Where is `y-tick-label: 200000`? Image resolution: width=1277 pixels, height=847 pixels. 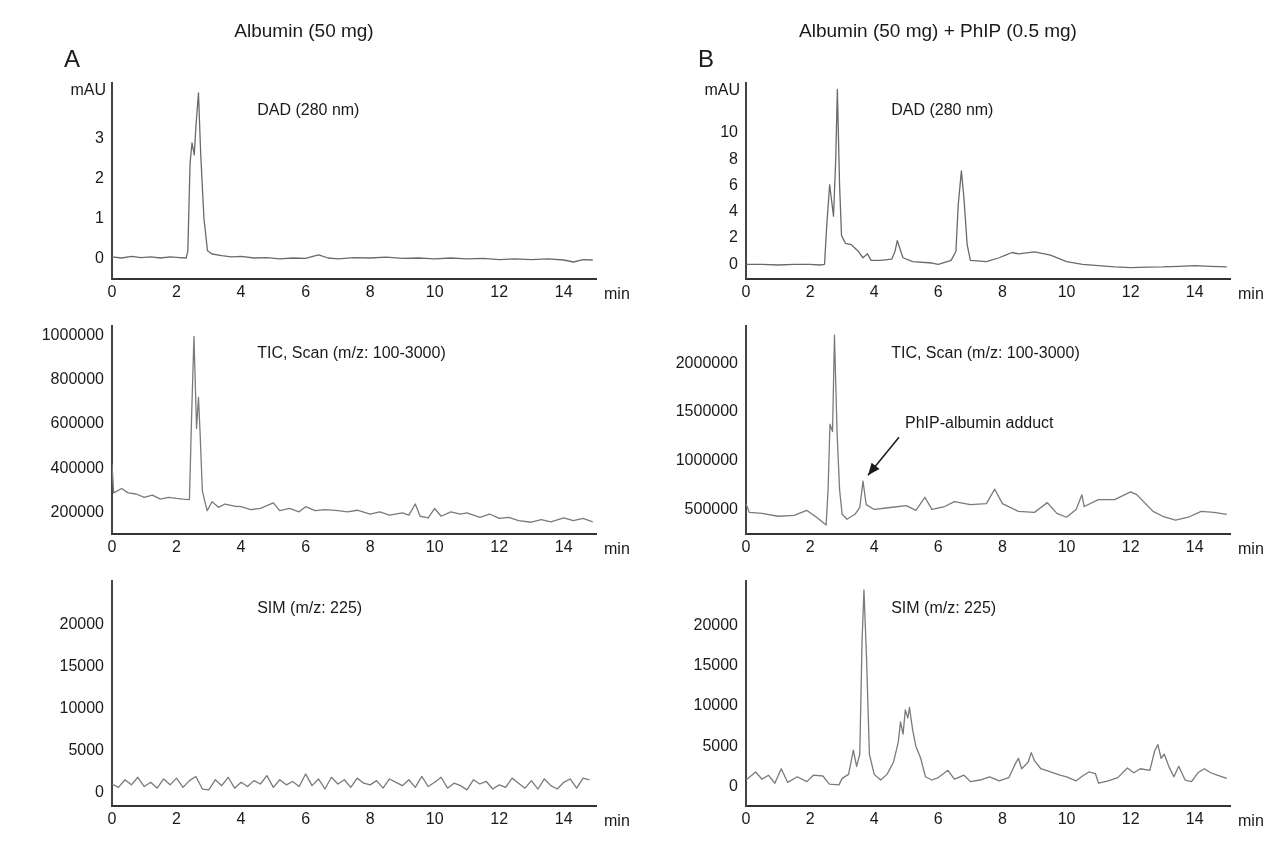
y-tick-label: 200000 is located at coordinates (77, 512).